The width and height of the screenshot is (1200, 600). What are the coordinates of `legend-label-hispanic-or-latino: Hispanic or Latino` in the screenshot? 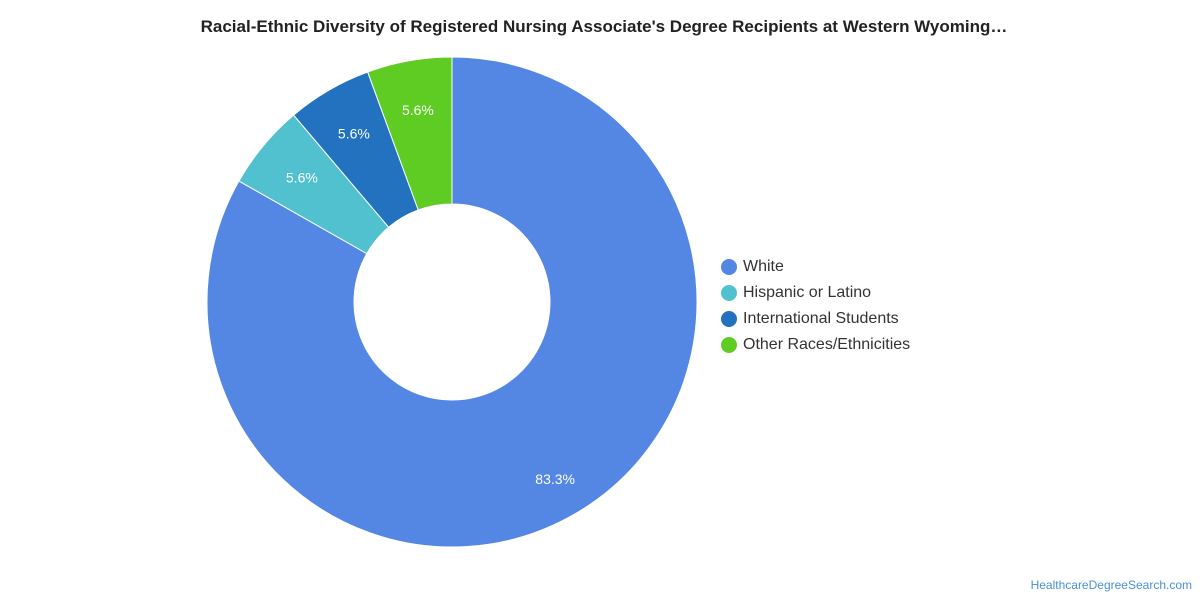 It's located at (807, 292).